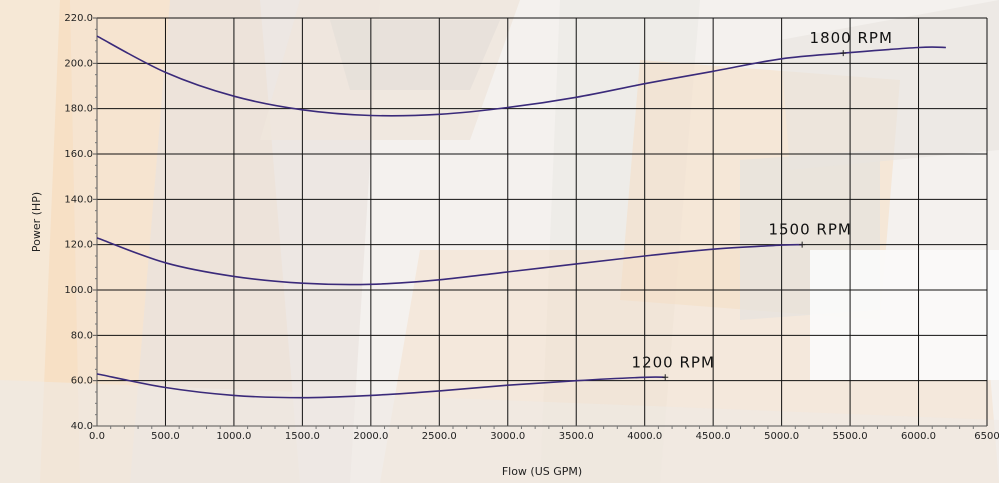 This screenshot has width=999, height=483. I want to click on x-tick-label: 1500.0, so click(302, 436).